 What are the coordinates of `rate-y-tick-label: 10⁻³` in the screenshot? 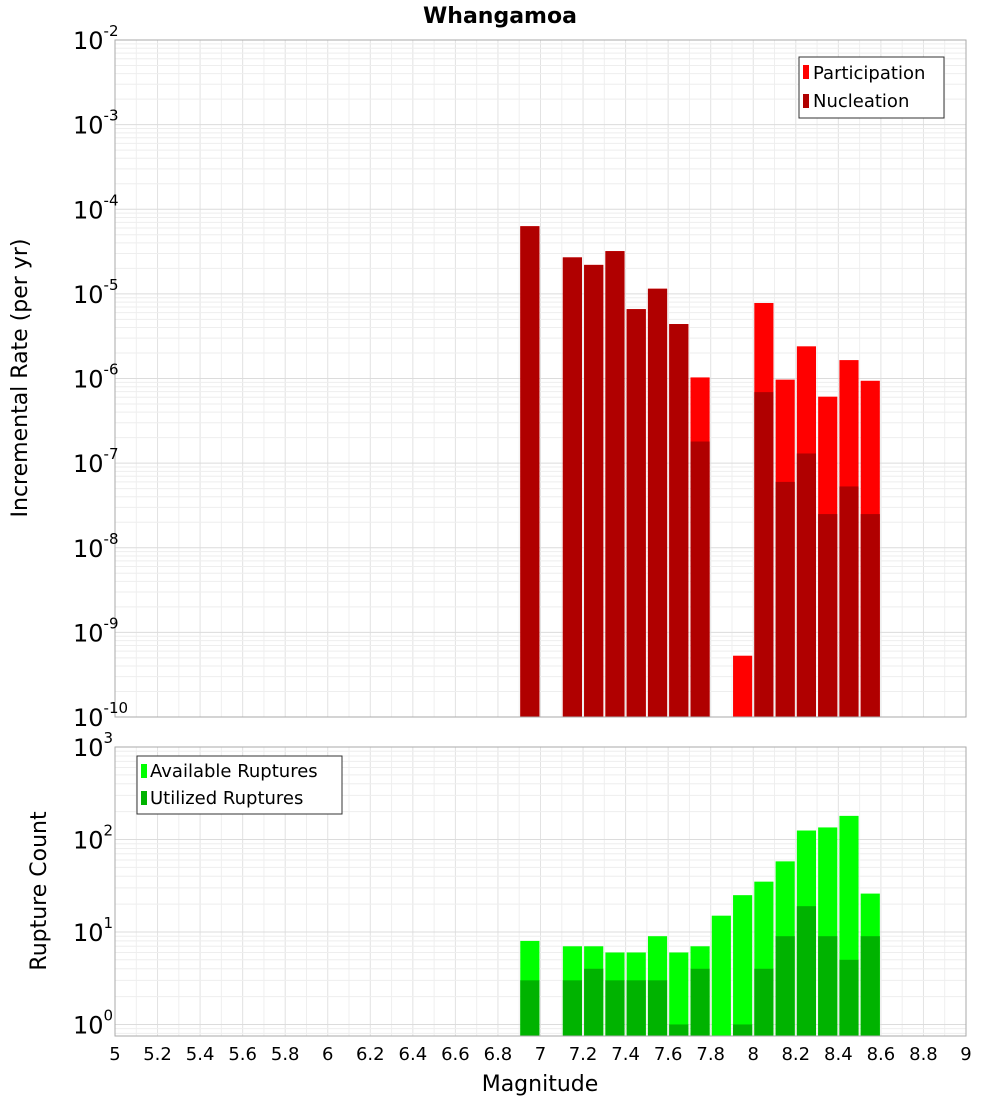 It's located at (96, 123).